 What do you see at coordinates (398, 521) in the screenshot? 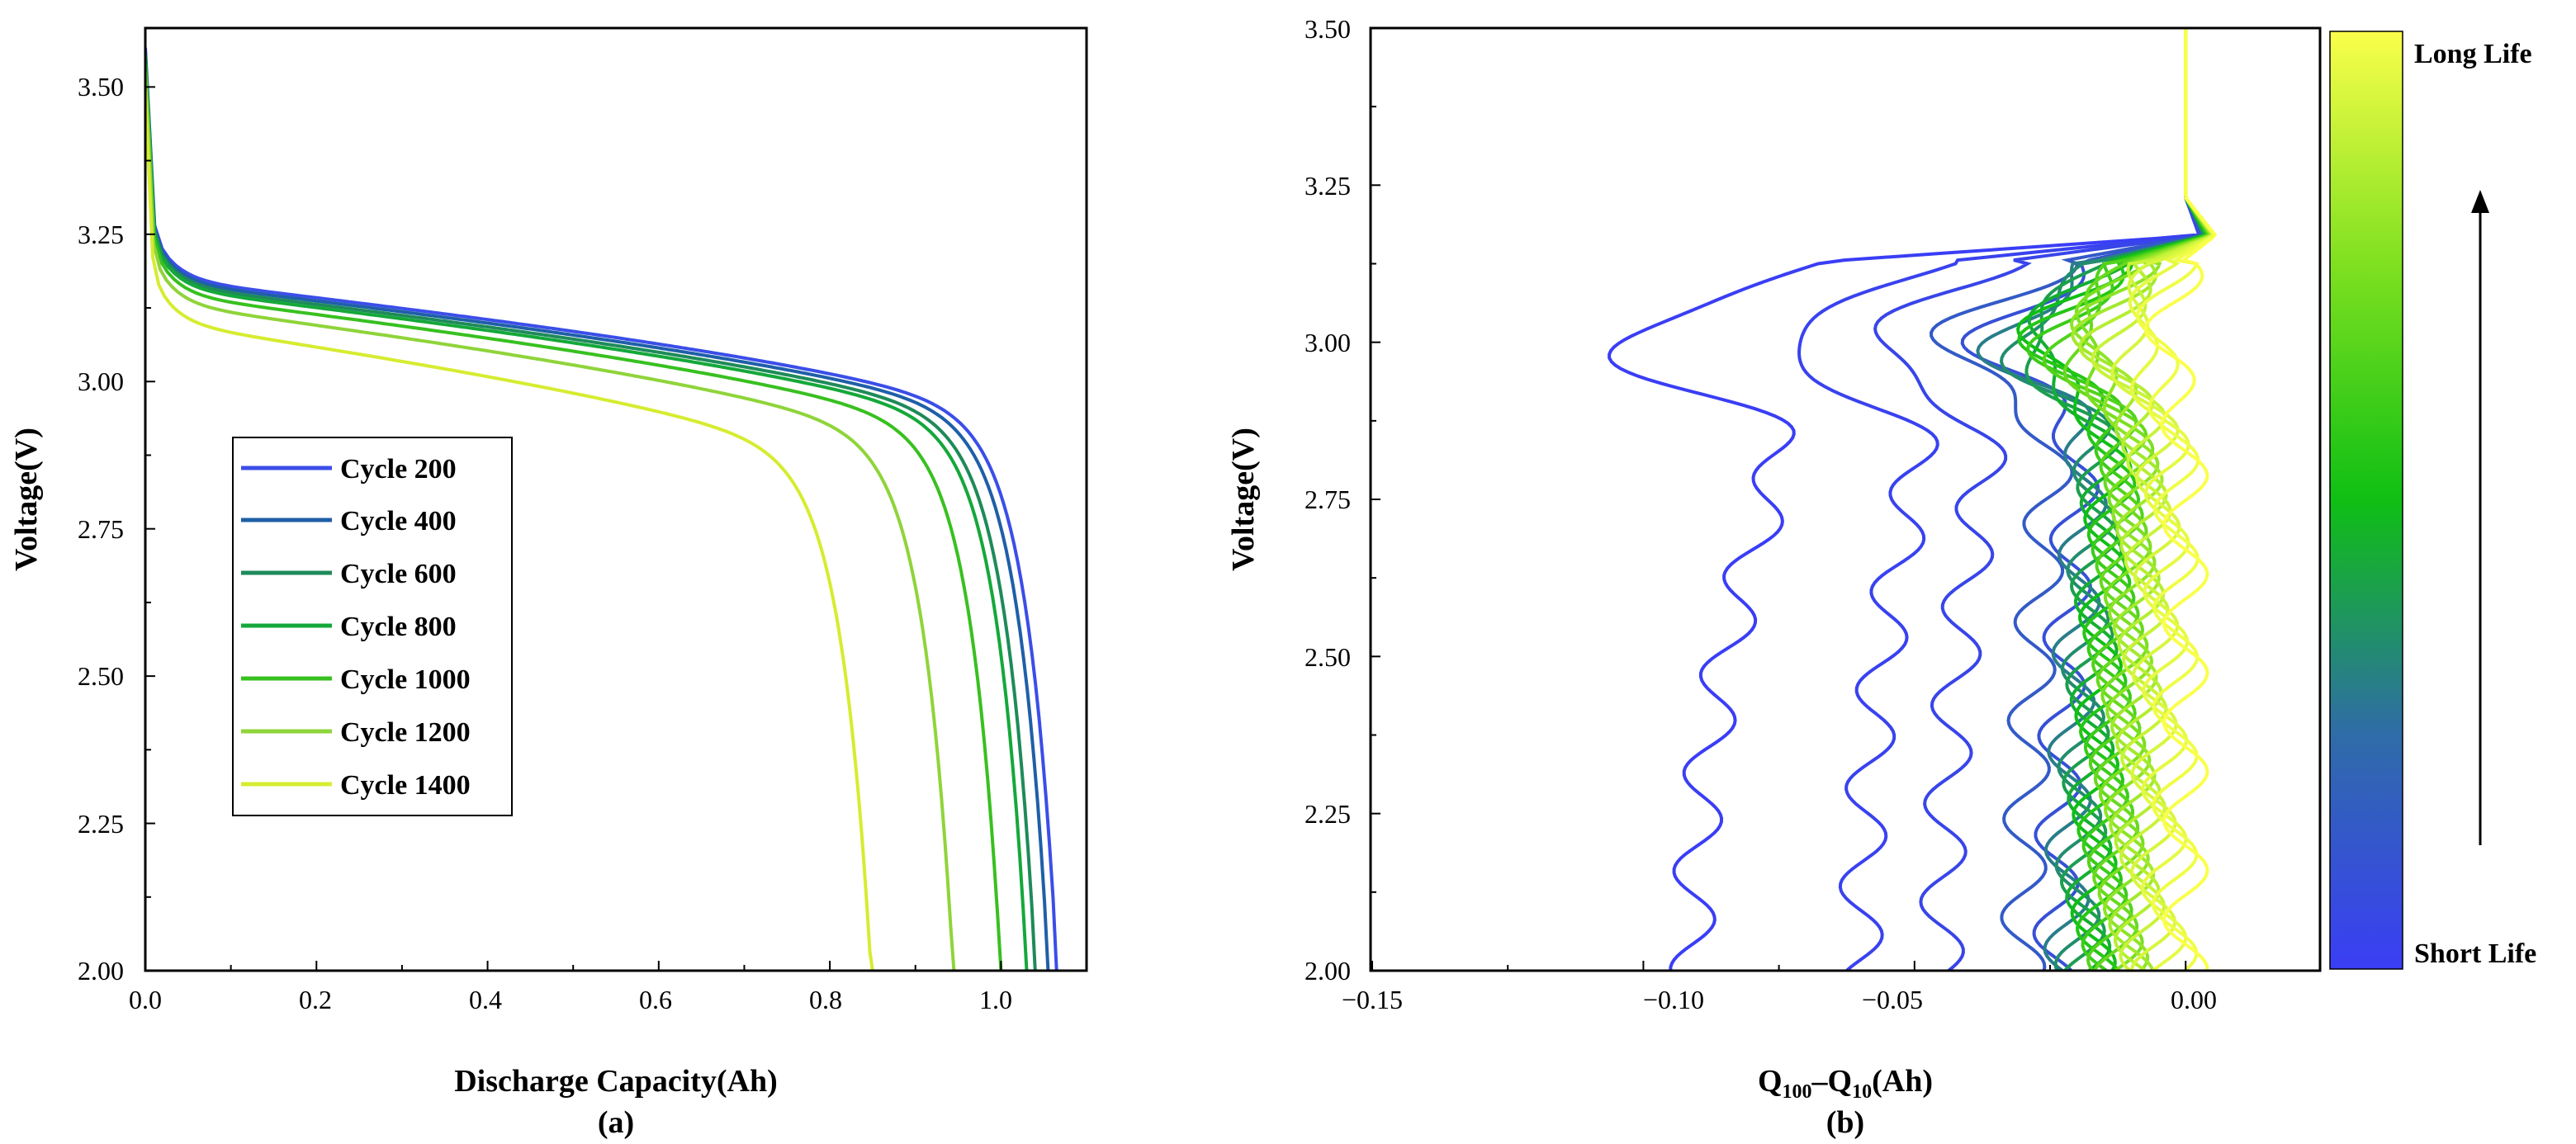
I see `legend-label: Cycle 400` at bounding box center [398, 521].